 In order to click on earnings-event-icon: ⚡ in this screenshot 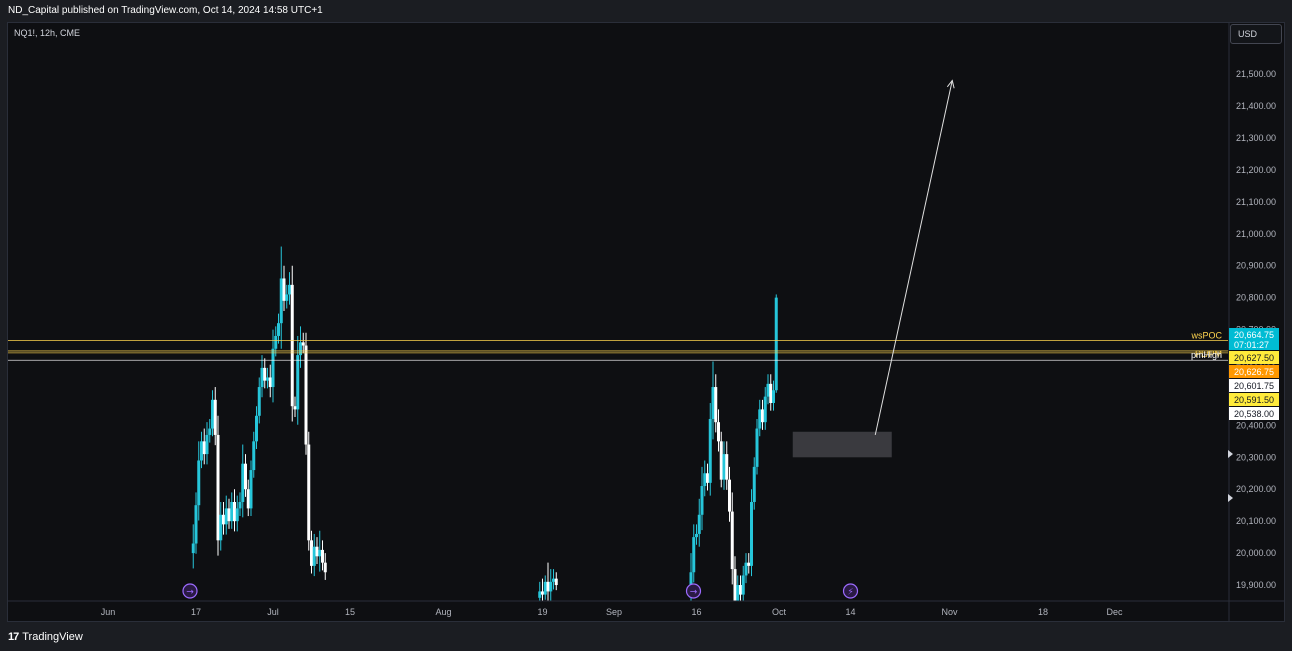, I will do `click(850, 591)`.